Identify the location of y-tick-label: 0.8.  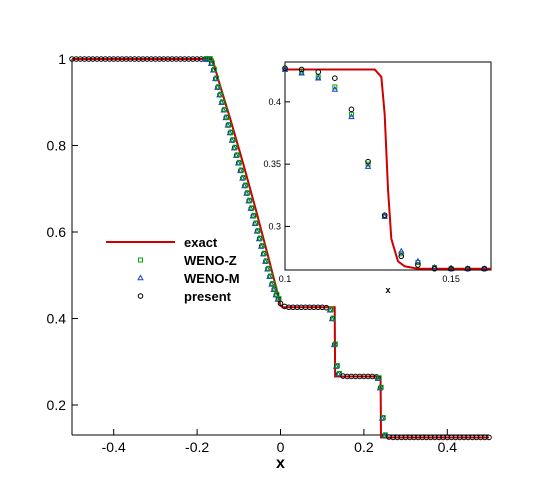
(57, 146).